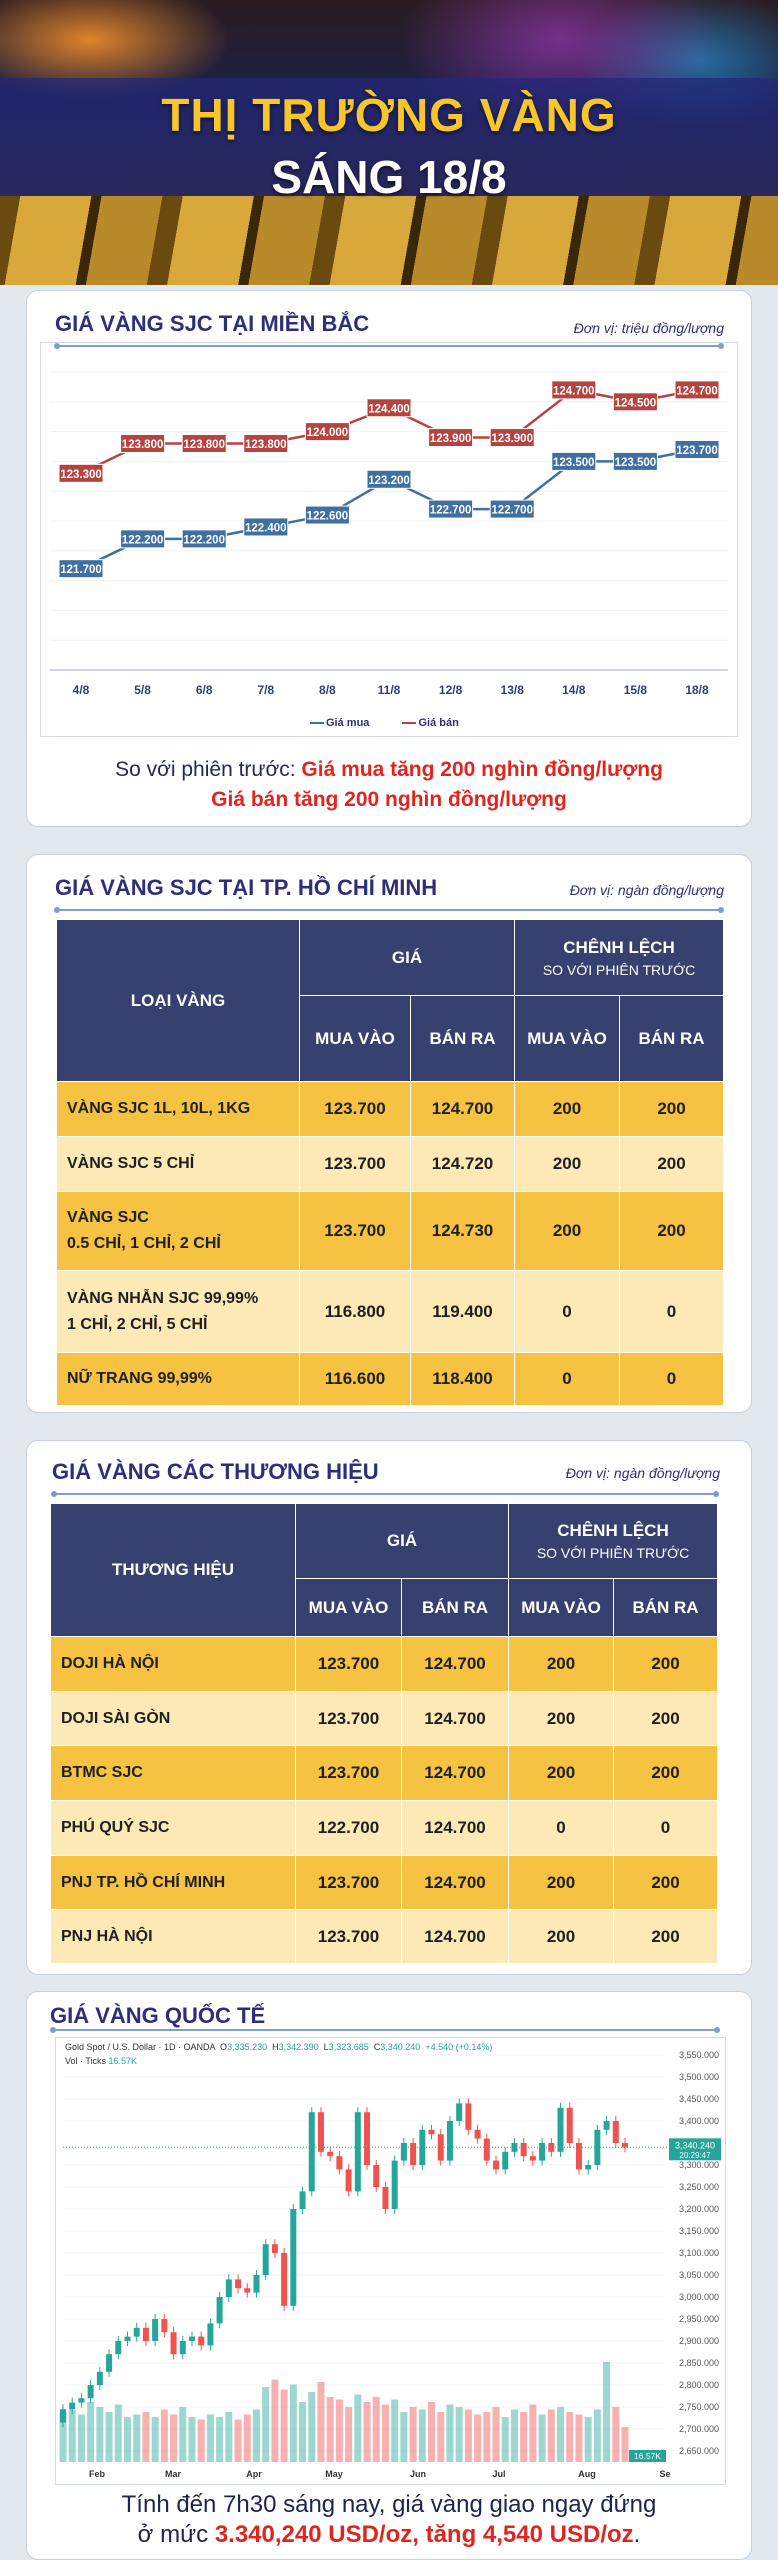 This screenshot has width=778, height=2560. Describe the element at coordinates (123, 2061) in the screenshot. I see `volume-value: 16.57K` at that location.